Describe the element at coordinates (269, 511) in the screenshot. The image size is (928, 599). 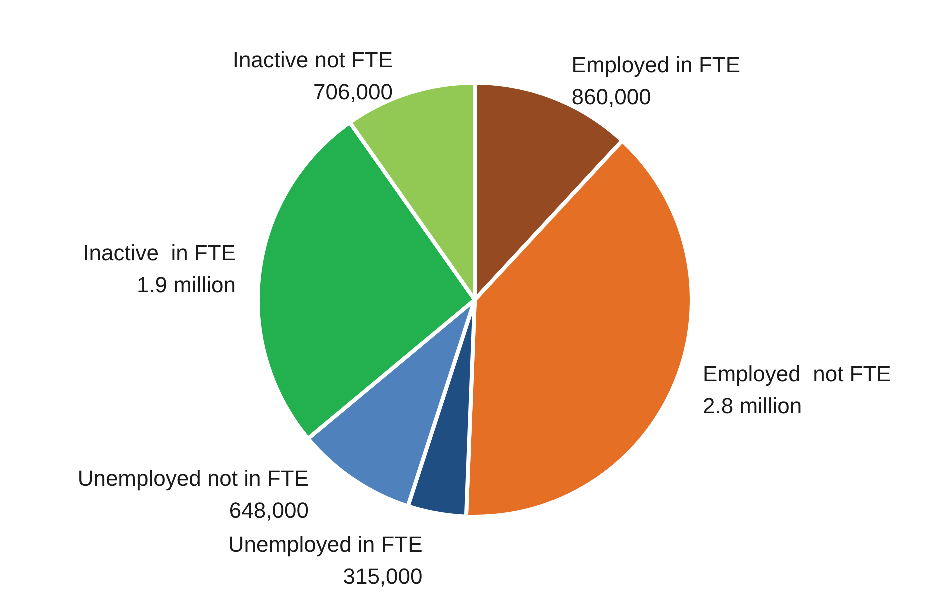
I see `data-label: 648,000` at that location.